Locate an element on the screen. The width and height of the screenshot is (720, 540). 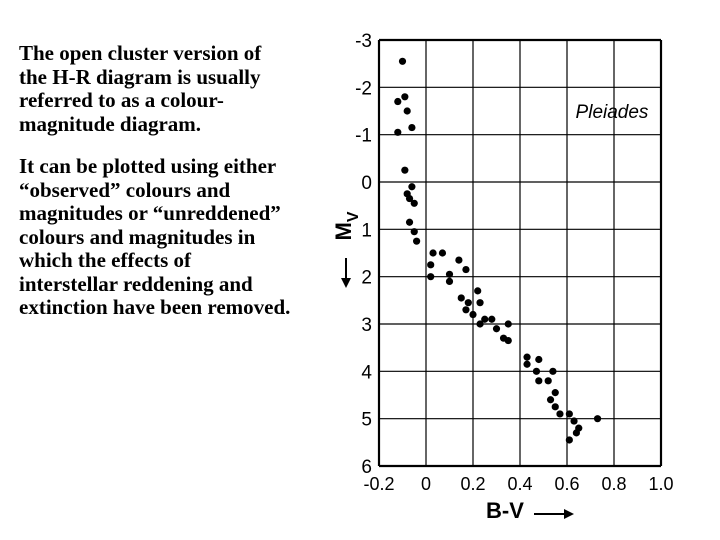
x-tick-label: 1.0 is located at coordinates (660, 484).